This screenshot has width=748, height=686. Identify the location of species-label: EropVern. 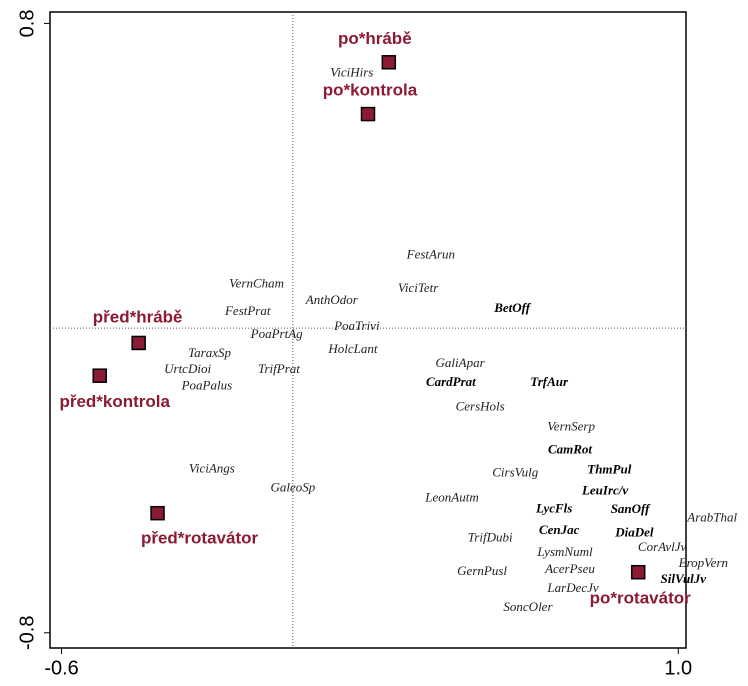
(703, 562).